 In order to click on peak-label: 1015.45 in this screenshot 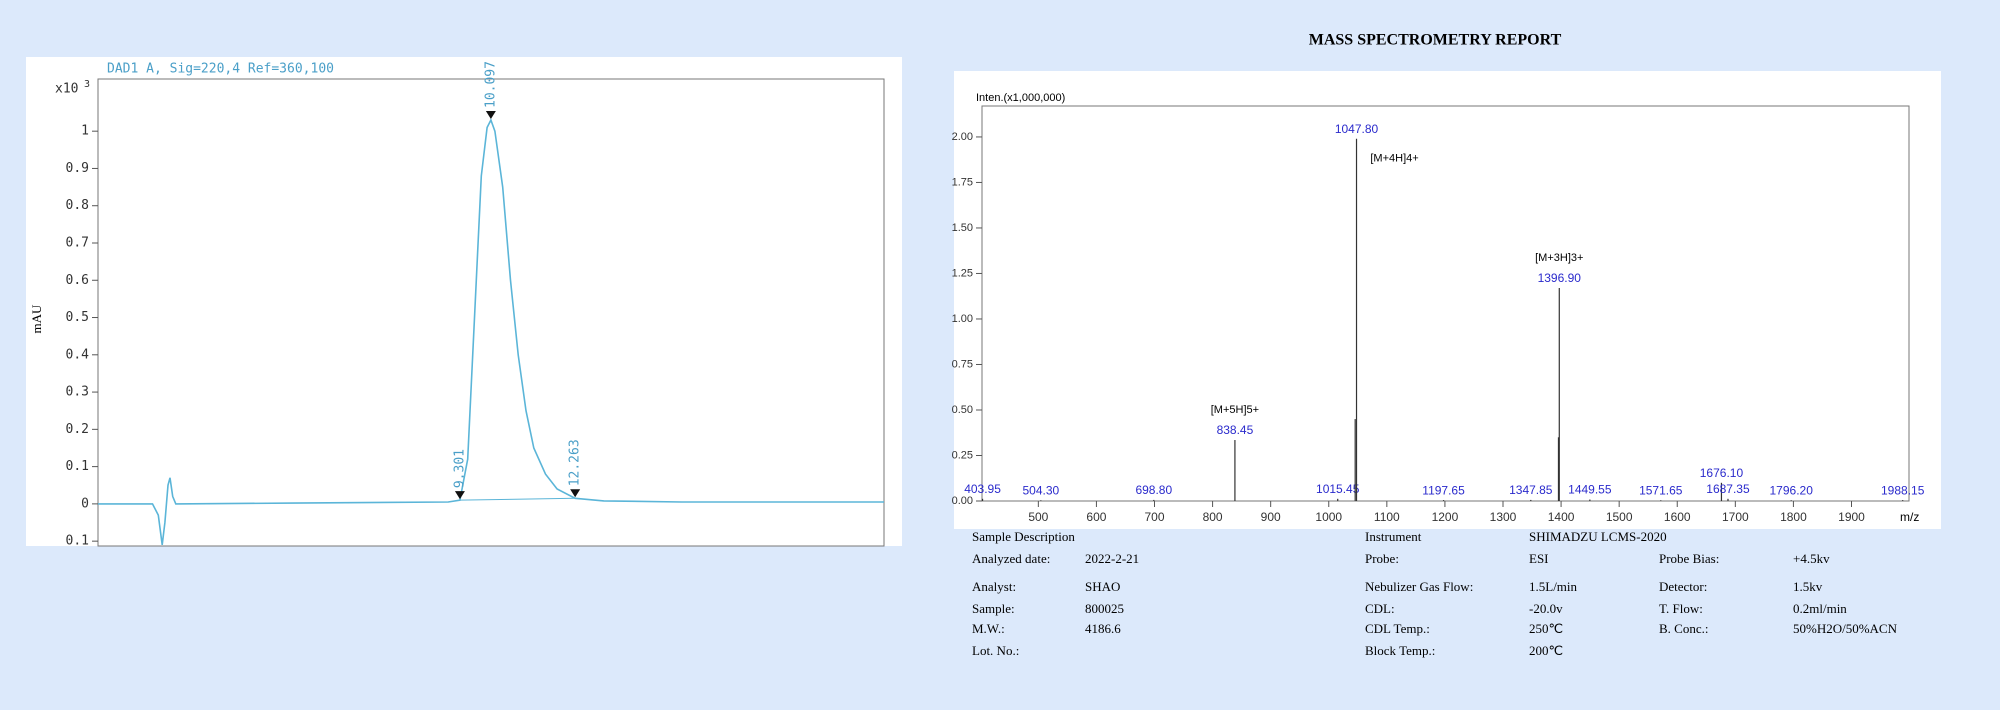, I will do `click(1338, 489)`.